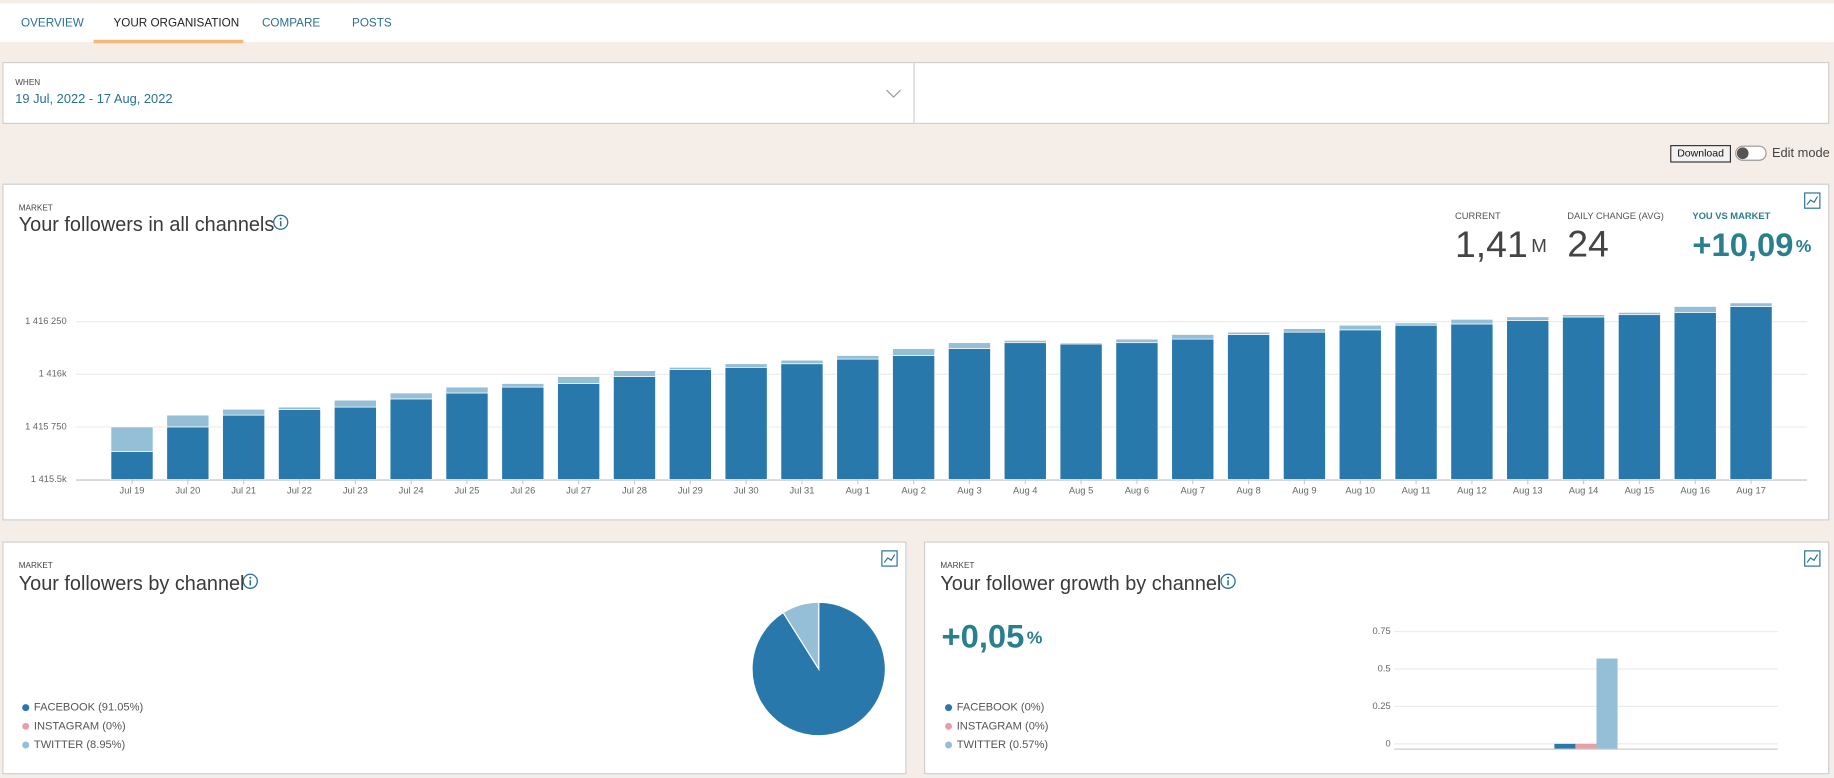  Describe the element at coordinates (80, 745) in the screenshot. I see `legend-label: TWITTER (8.95%)` at that location.